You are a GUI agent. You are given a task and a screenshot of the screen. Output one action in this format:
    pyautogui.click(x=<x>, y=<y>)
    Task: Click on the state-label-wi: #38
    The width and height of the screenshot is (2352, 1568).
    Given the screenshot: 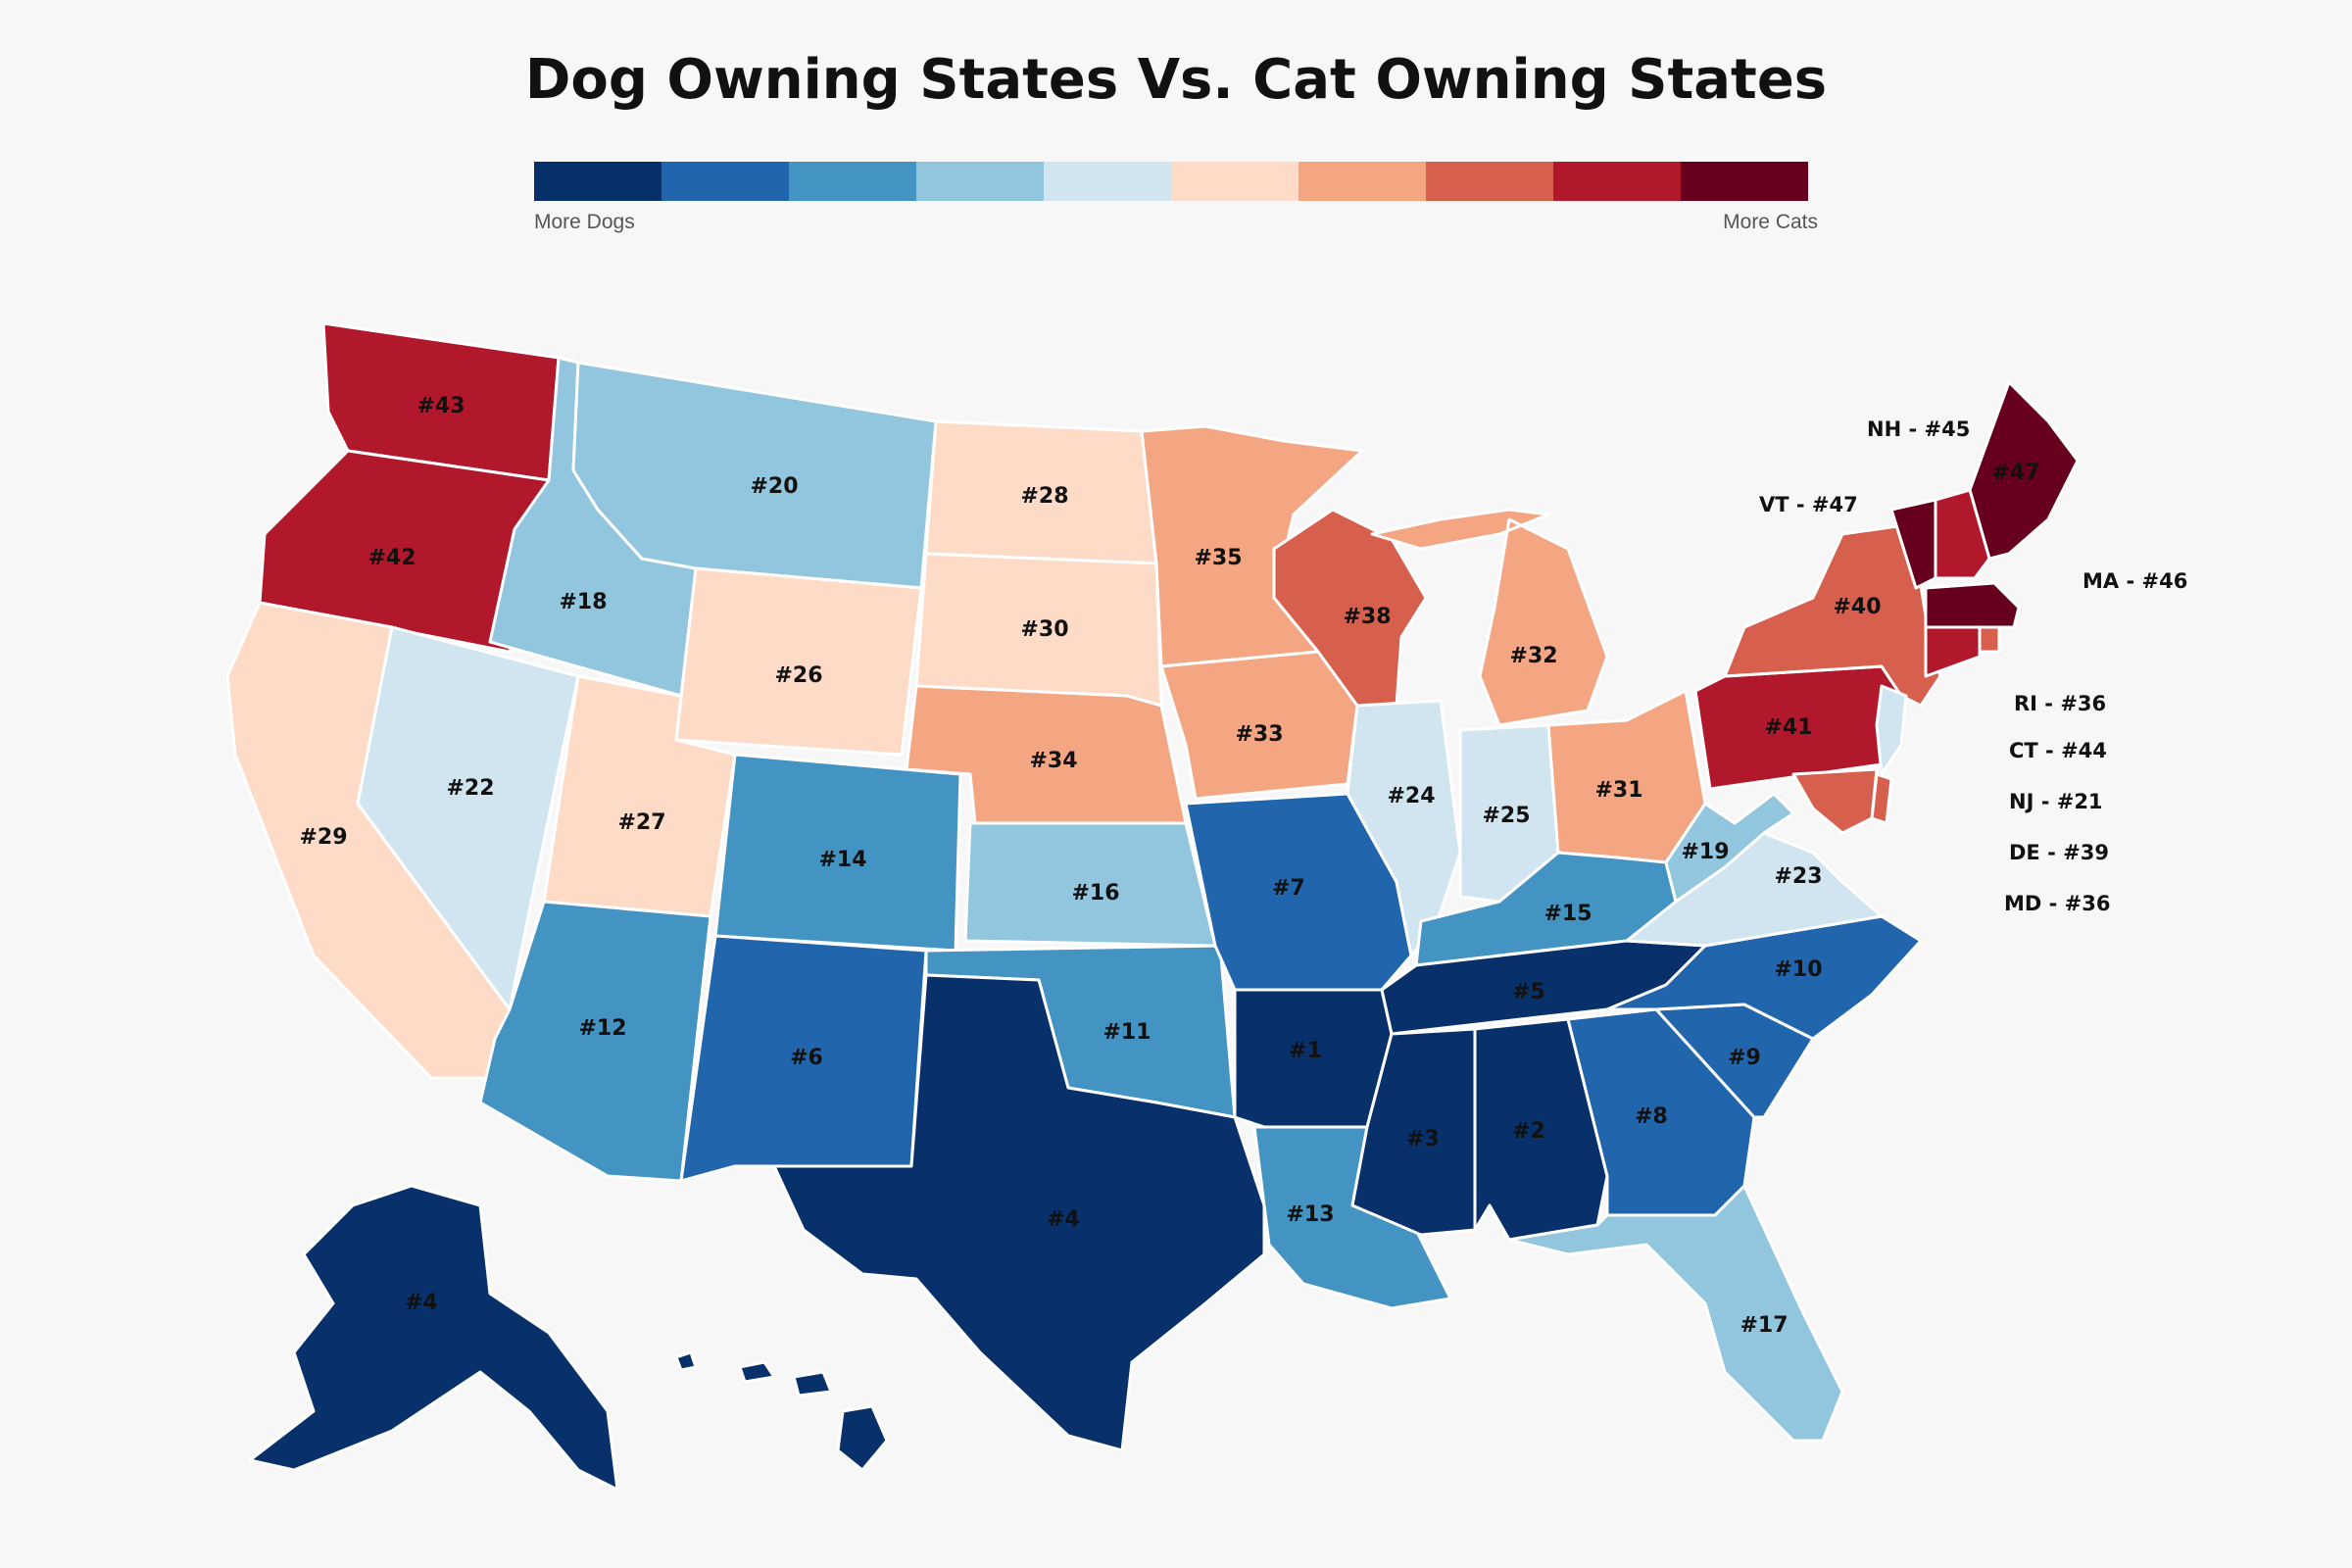 What is the action you would take?
    pyautogui.click(x=1367, y=617)
    